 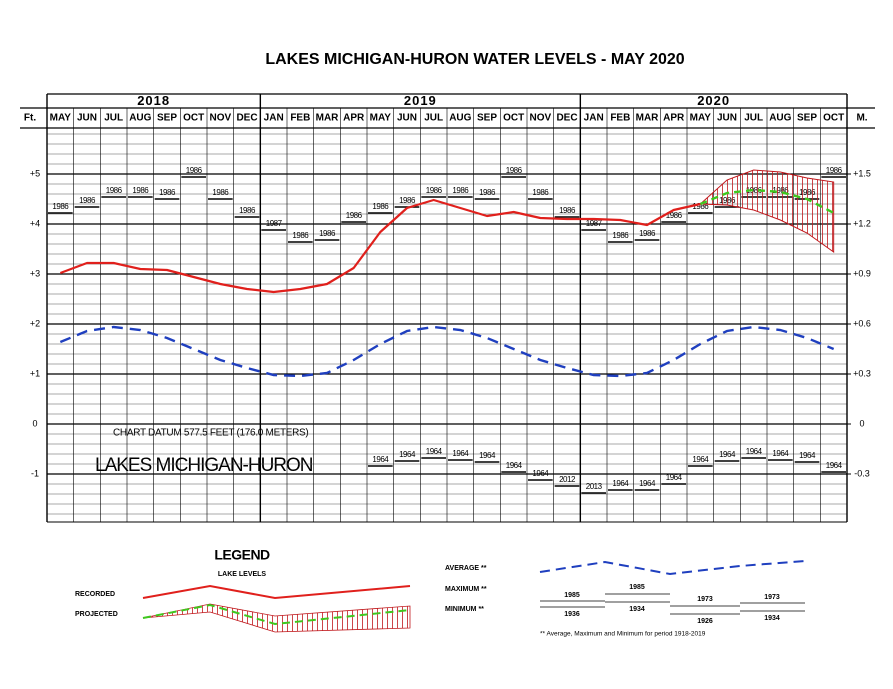 What do you see at coordinates (35, 273) in the screenshot?
I see `y-tick-label: +3` at bounding box center [35, 273].